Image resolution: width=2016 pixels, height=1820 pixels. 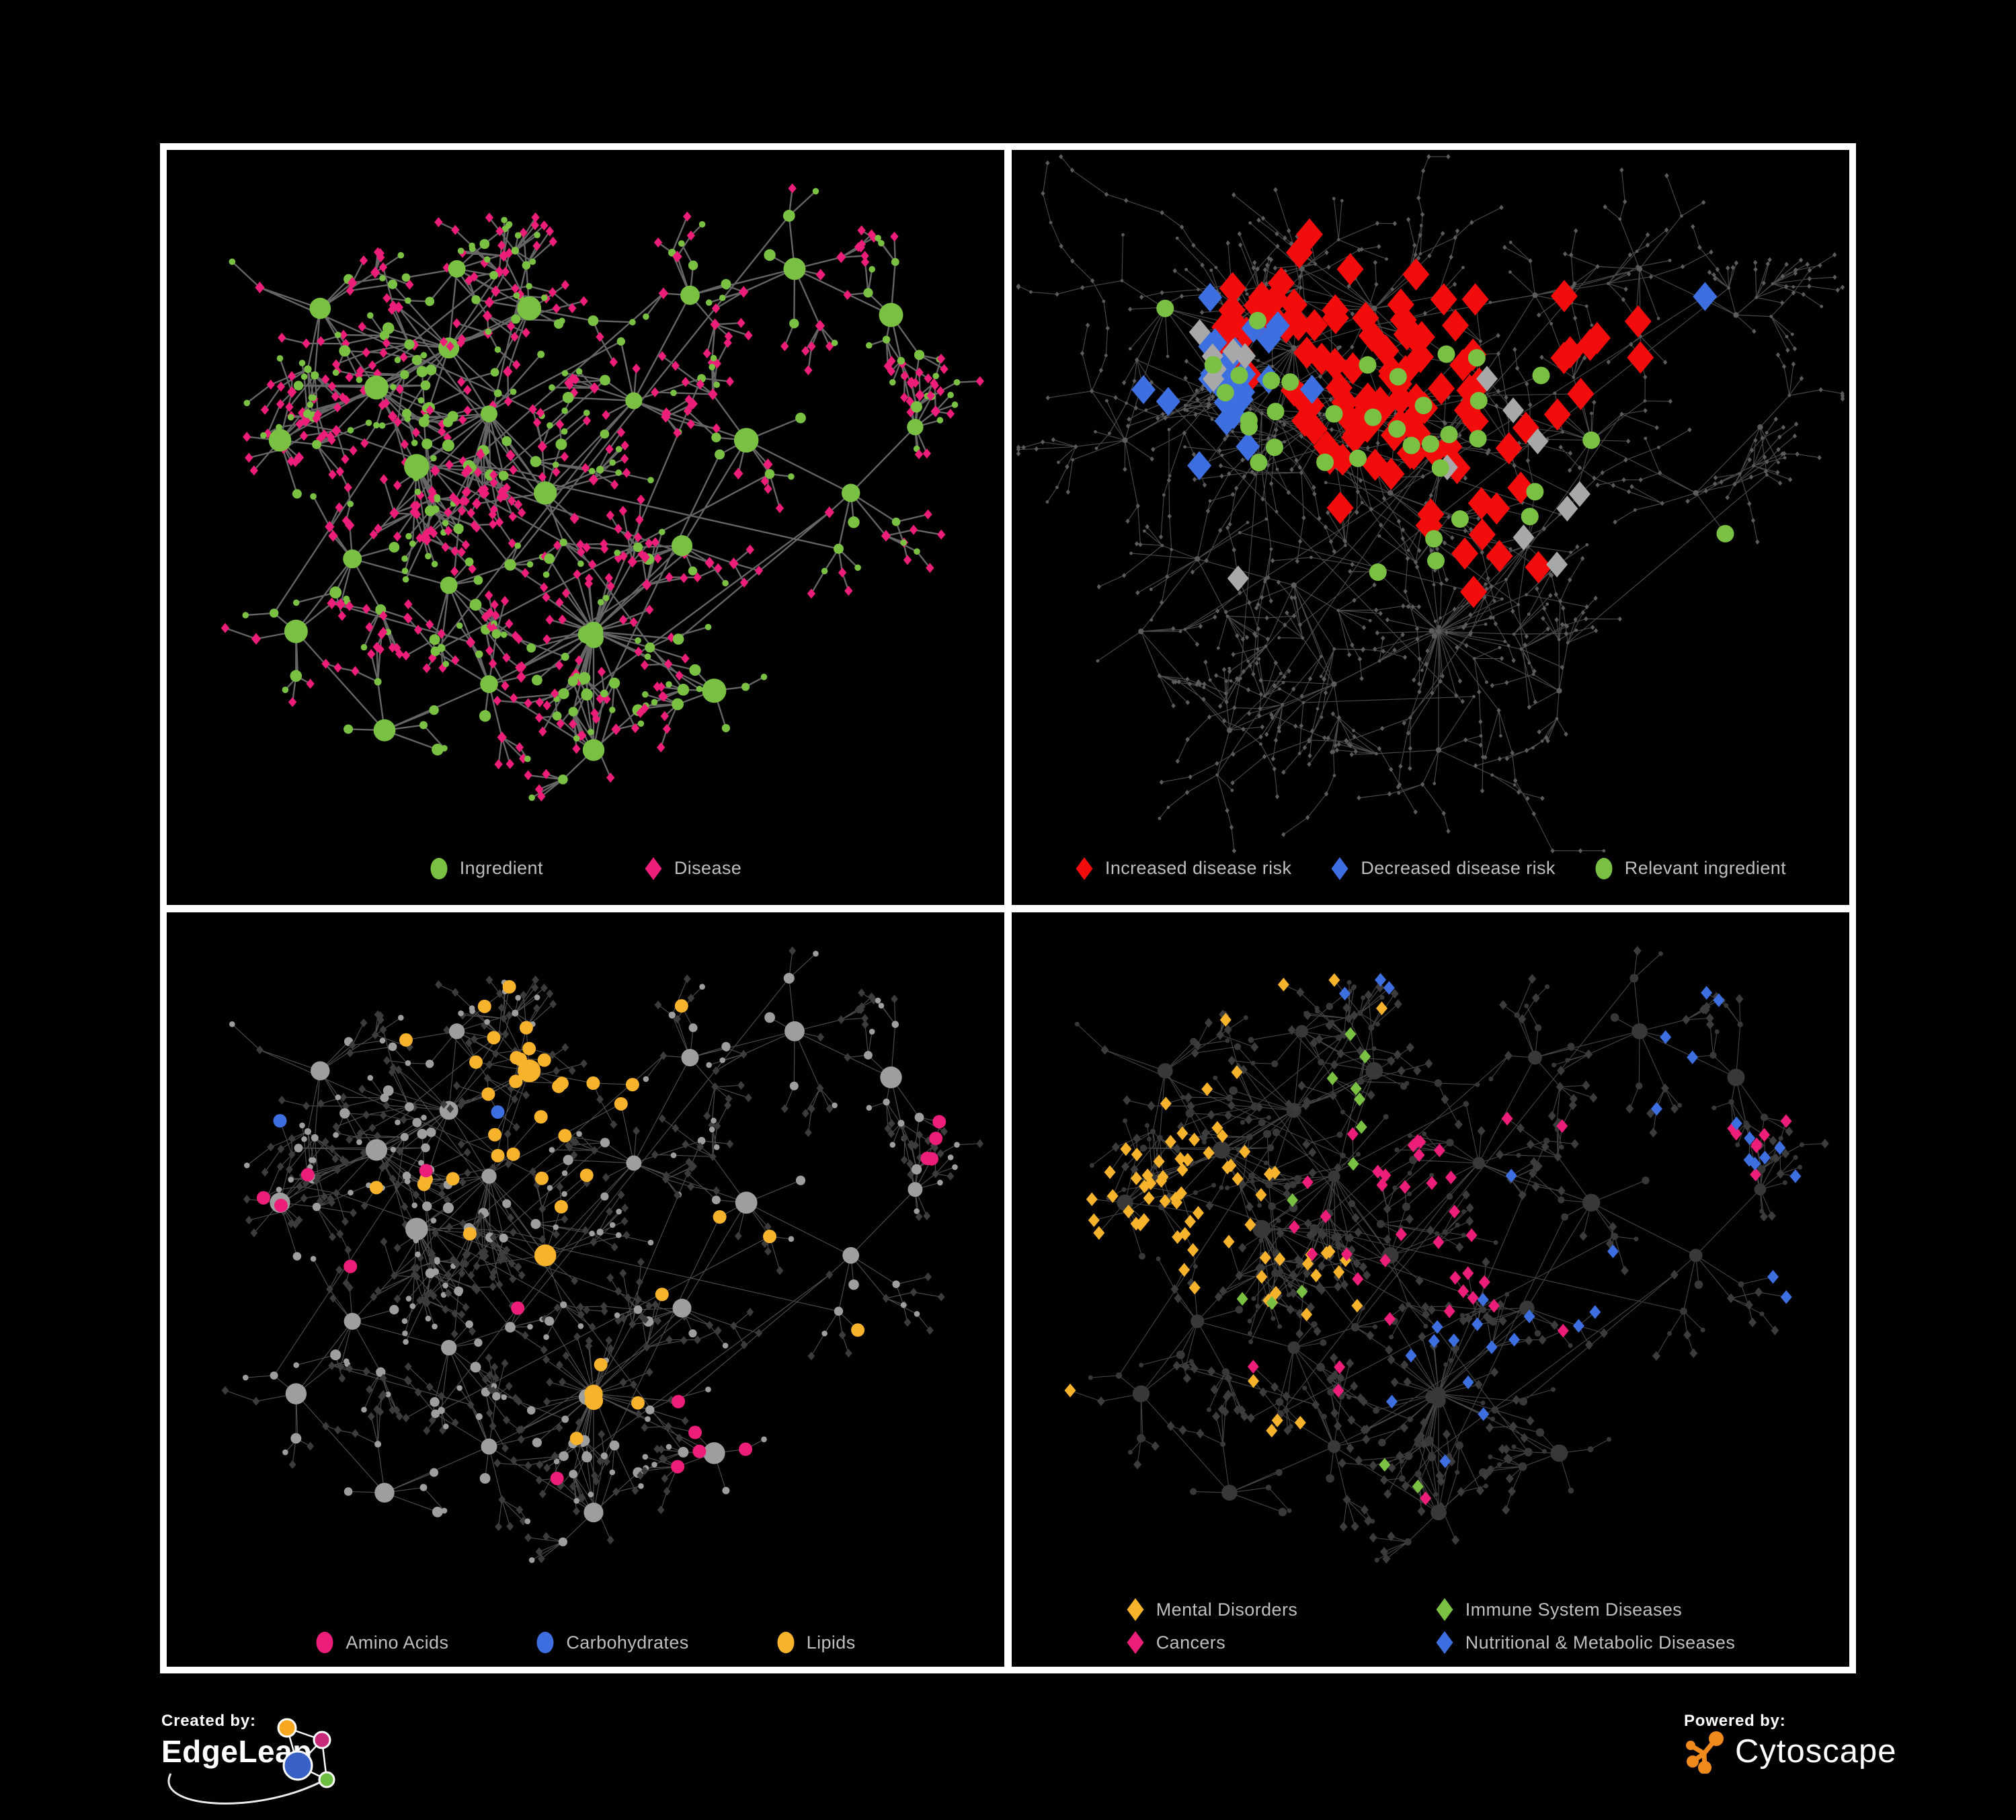 I want to click on legend-label: Ingredient, so click(x=501, y=868).